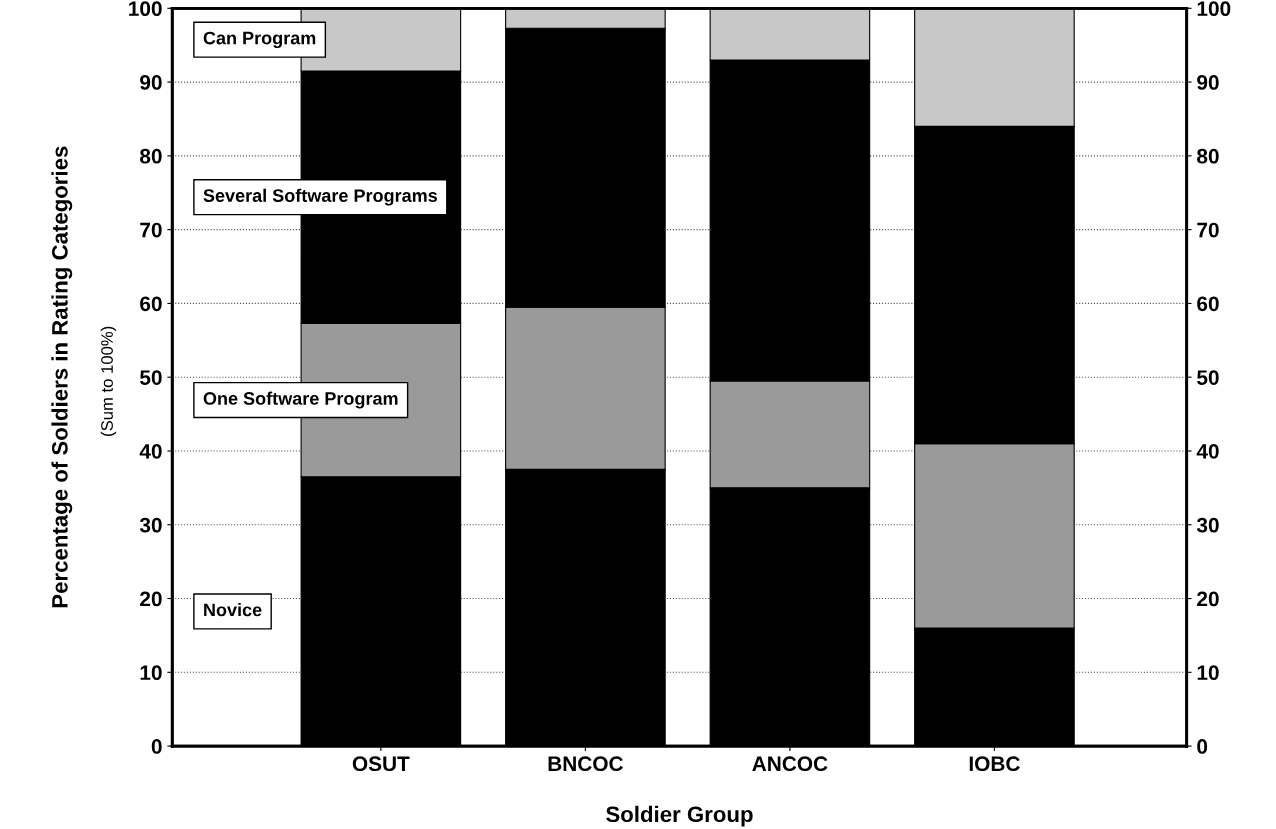  Describe the element at coordinates (1208, 673) in the screenshot. I see `y2-tick-label: 10` at that location.